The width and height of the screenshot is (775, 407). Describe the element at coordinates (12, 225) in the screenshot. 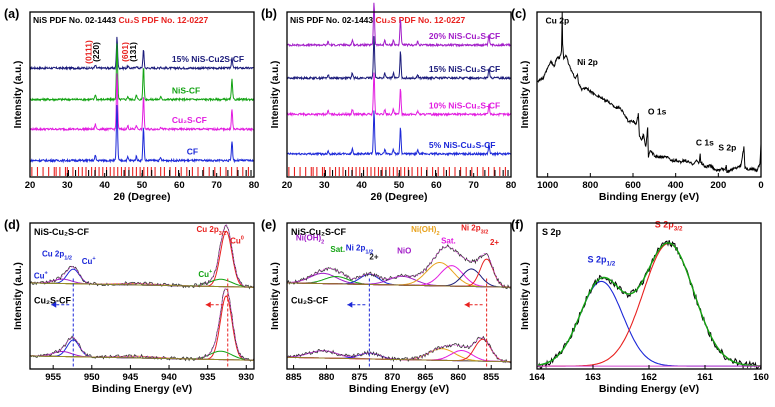

I see `panel-label: (d)` at that location.